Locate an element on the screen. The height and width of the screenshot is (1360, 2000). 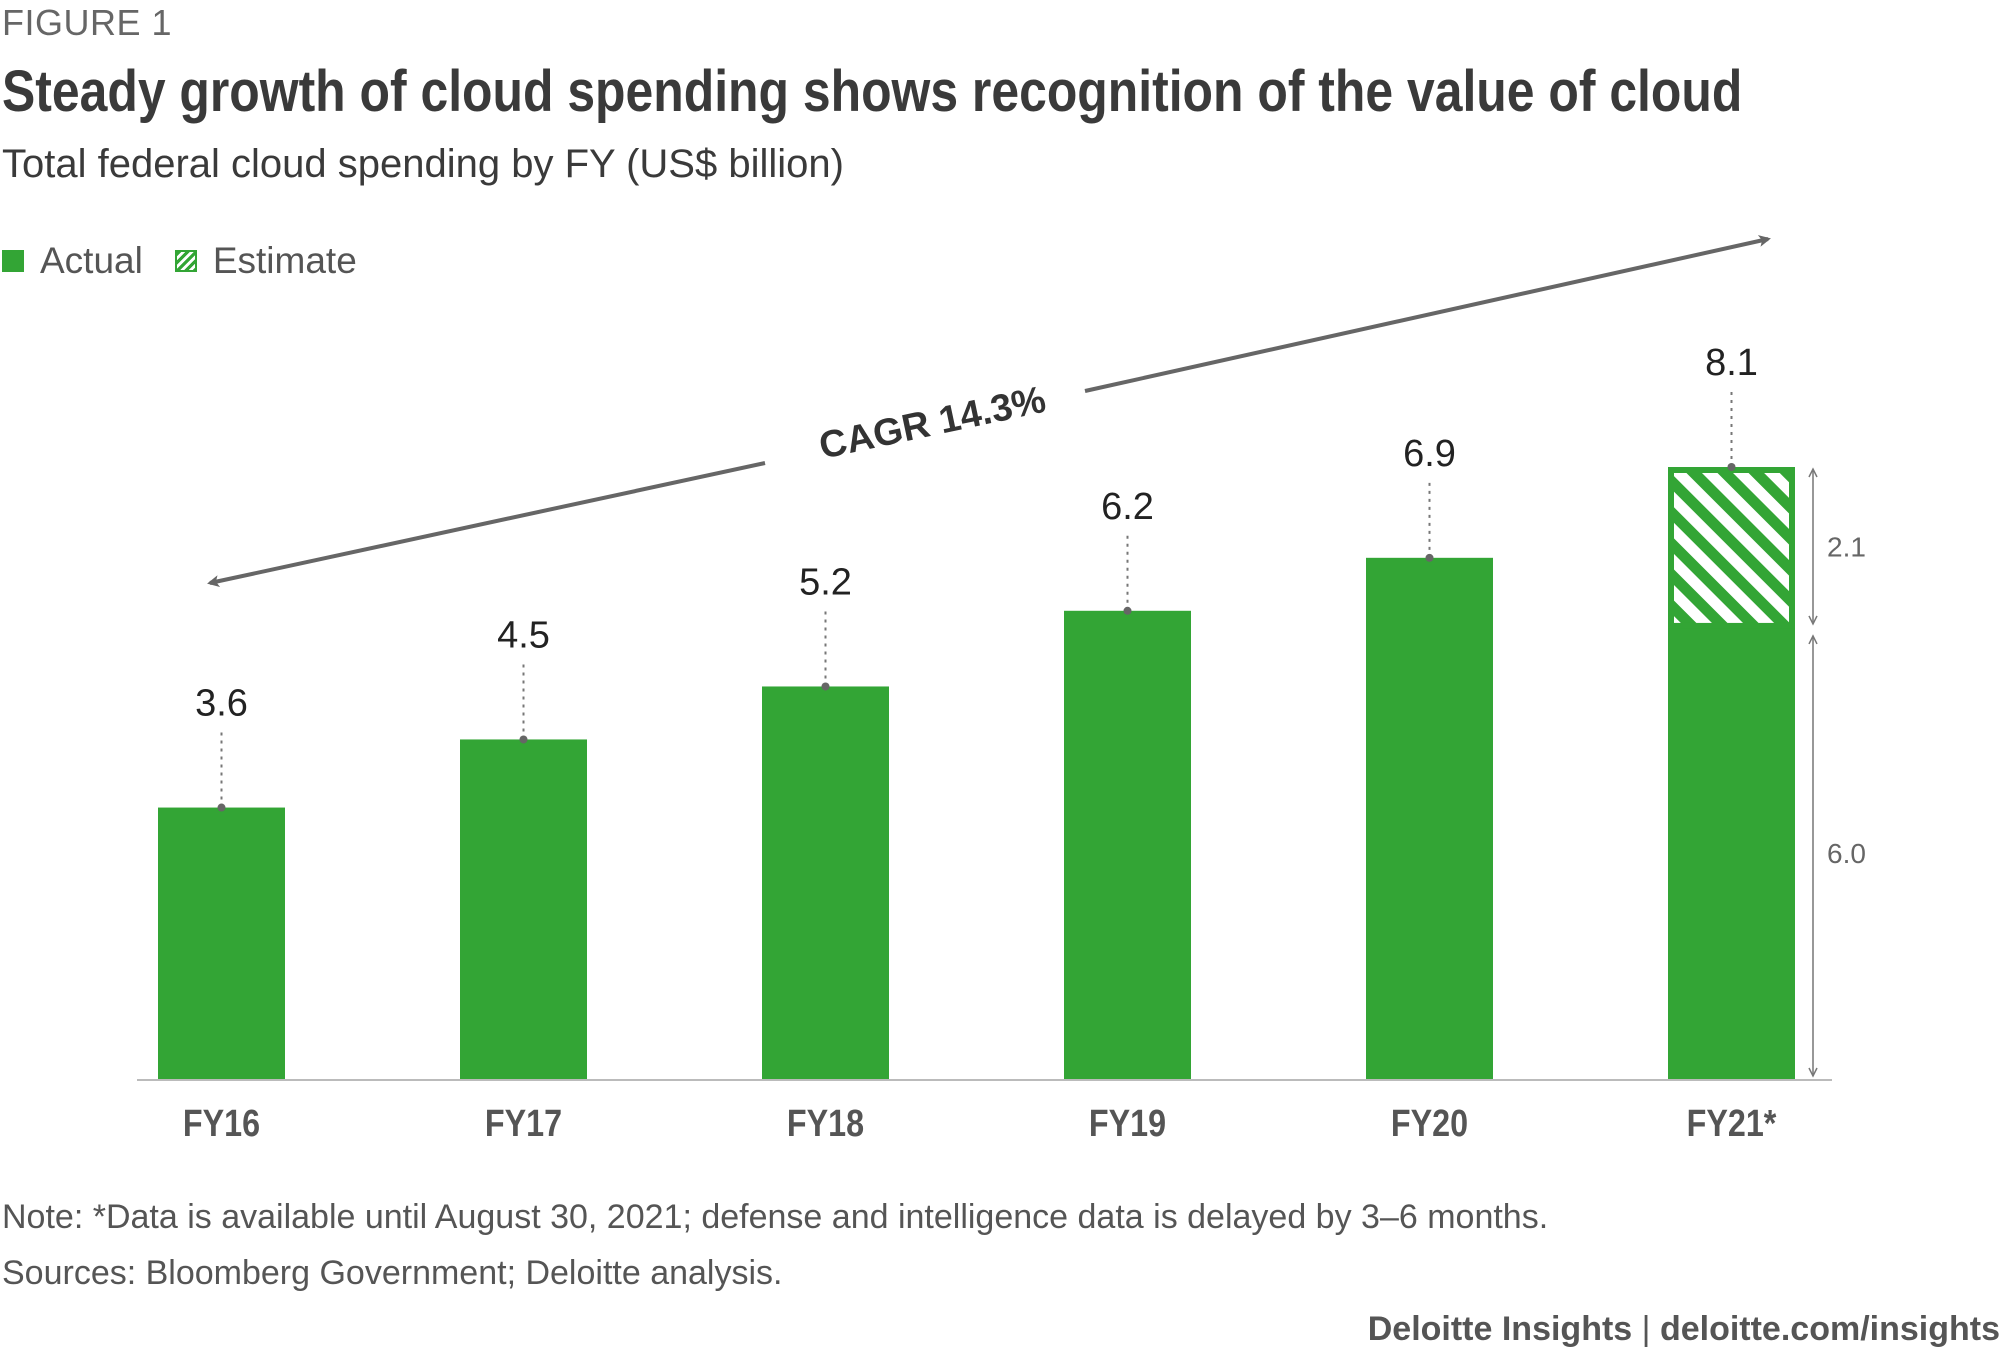
legend: Actual Estimate is located at coordinates (195, 261).